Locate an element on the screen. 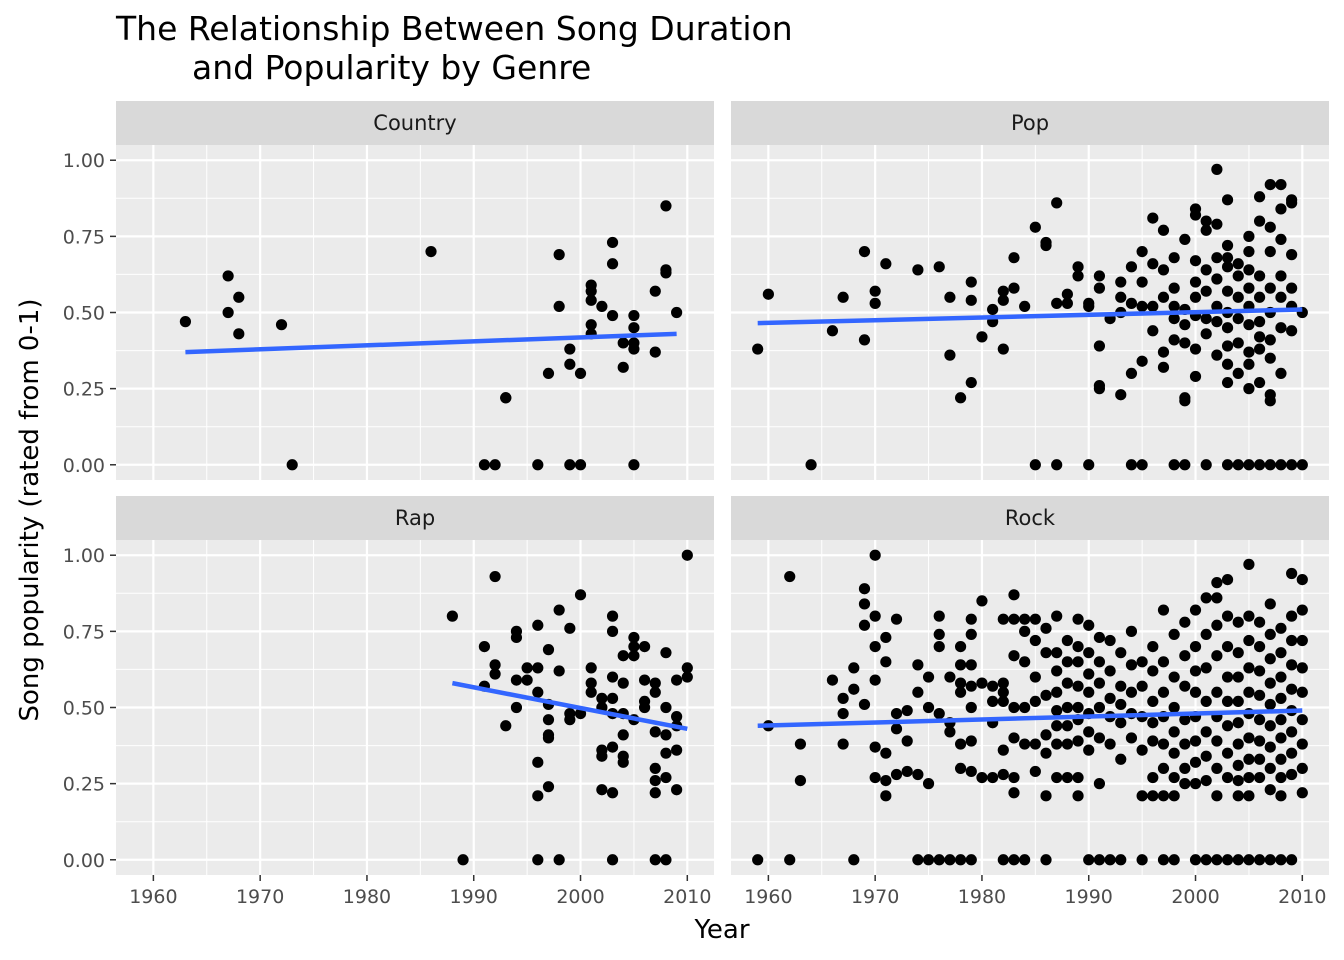  facet-strip is located at coordinates (1030, 518).